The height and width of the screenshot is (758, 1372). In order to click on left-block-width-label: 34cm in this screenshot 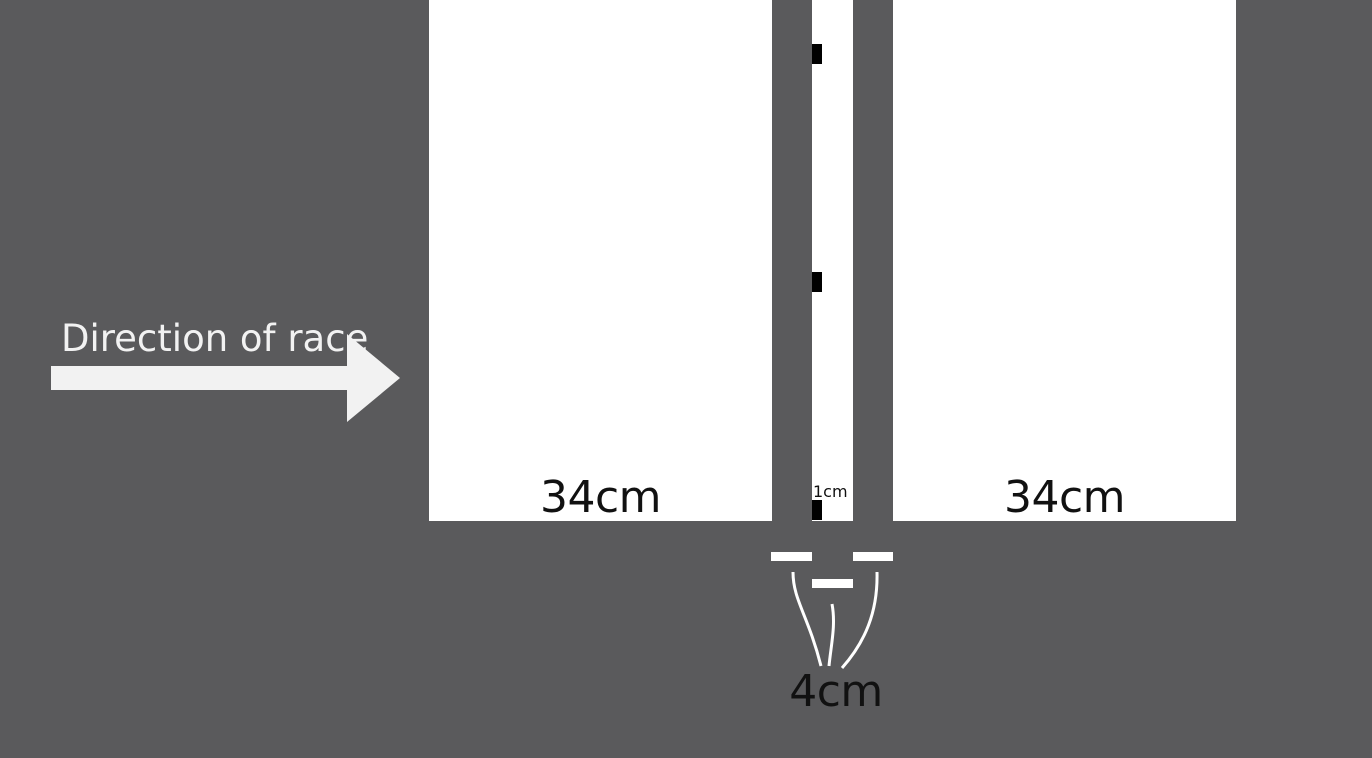, I will do `click(600, 497)`.